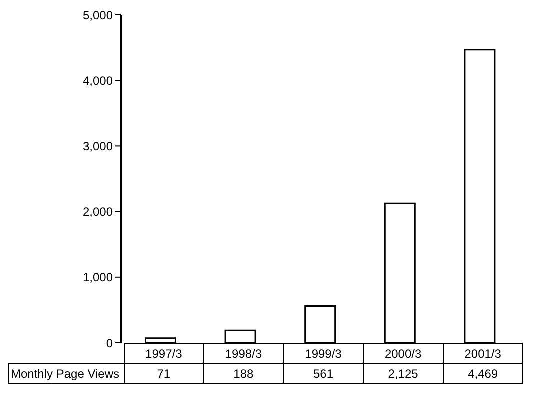 This screenshot has height=403, width=536. What do you see at coordinates (110, 343) in the screenshot?
I see `y-tick-label: 0` at bounding box center [110, 343].